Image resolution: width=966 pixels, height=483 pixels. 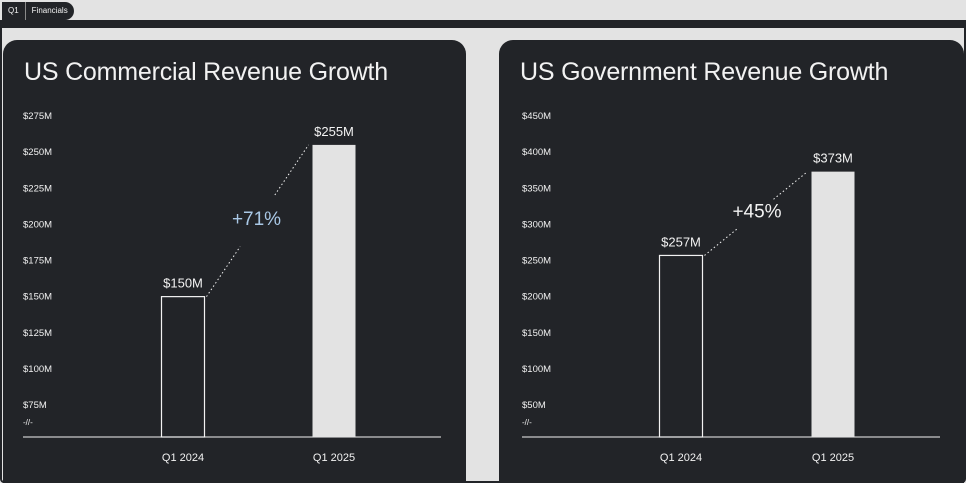 I want to click on y-tick-label: $350M, so click(x=536, y=188).